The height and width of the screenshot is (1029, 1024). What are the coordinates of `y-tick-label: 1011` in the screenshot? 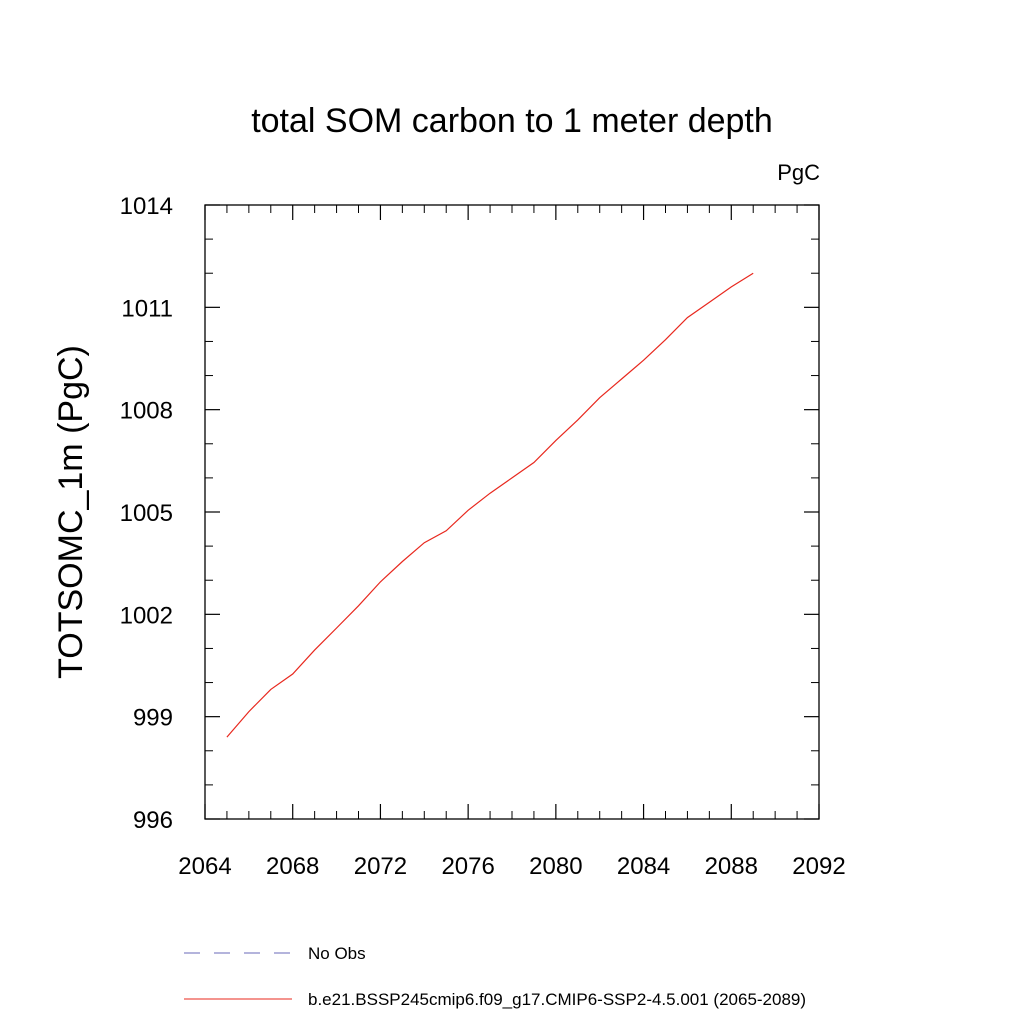 It's located at (147, 308).